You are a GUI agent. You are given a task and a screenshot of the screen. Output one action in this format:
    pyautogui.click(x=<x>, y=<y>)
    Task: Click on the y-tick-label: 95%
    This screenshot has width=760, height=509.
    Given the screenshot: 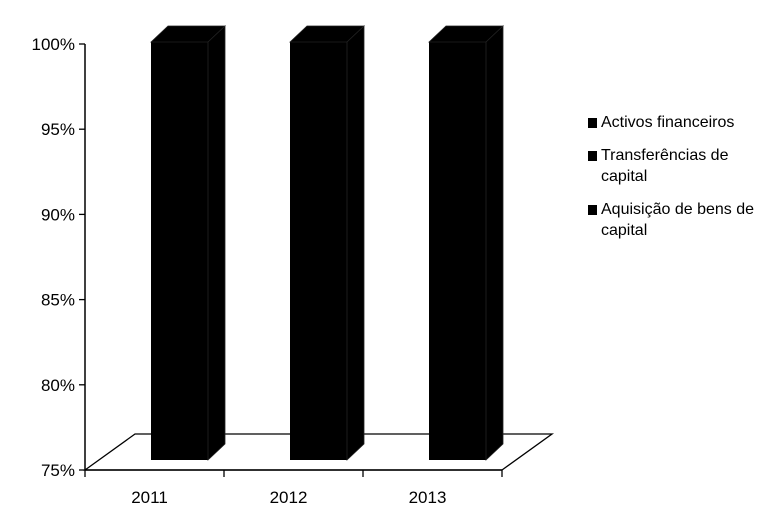 What is the action you would take?
    pyautogui.click(x=58, y=129)
    